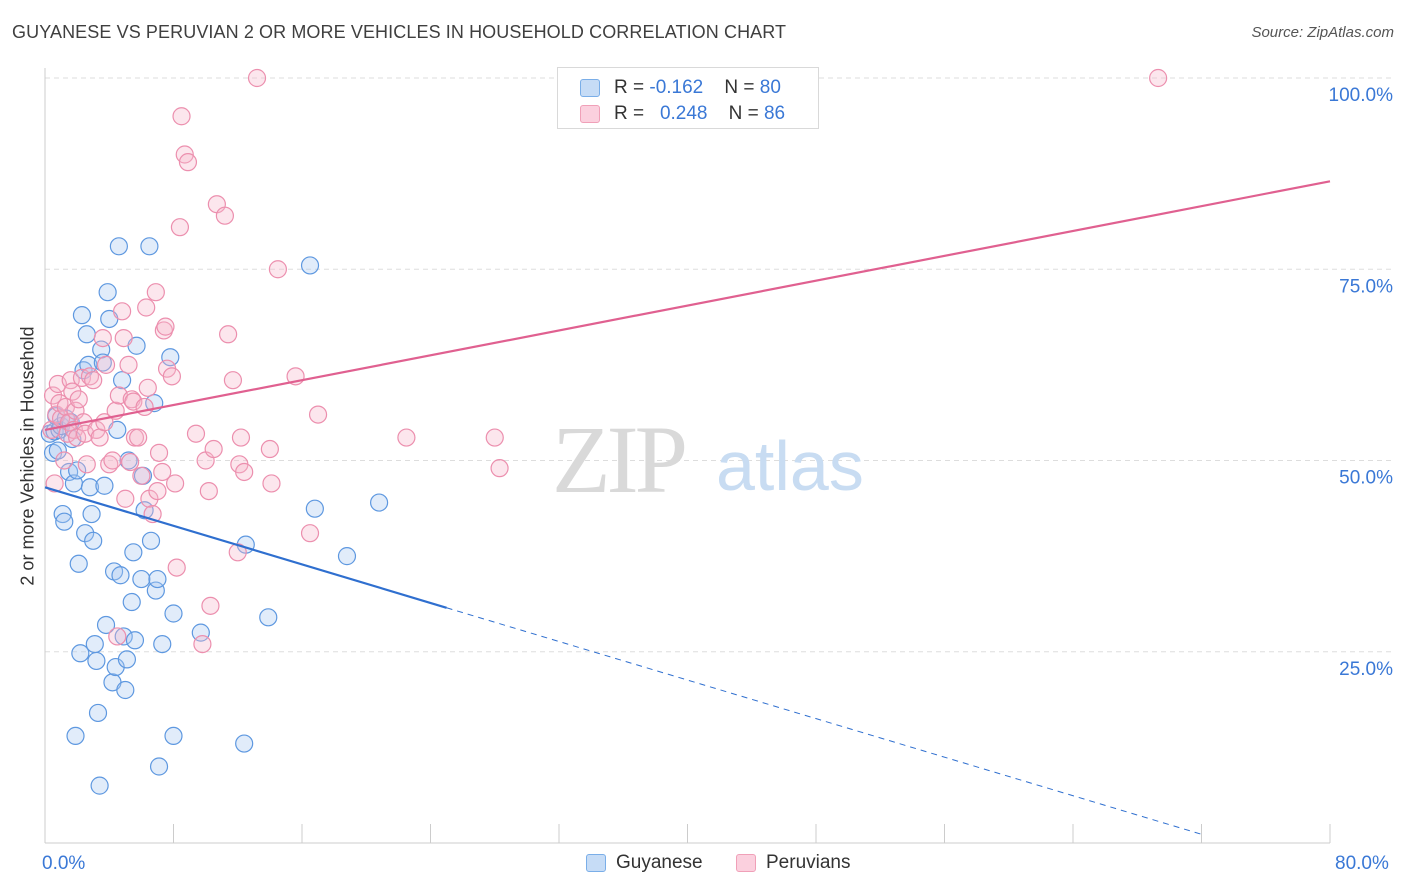  I want to click on y-tick-labels: 25.0% 50.0% 75.0% 100.0%, so click(1361, 382).